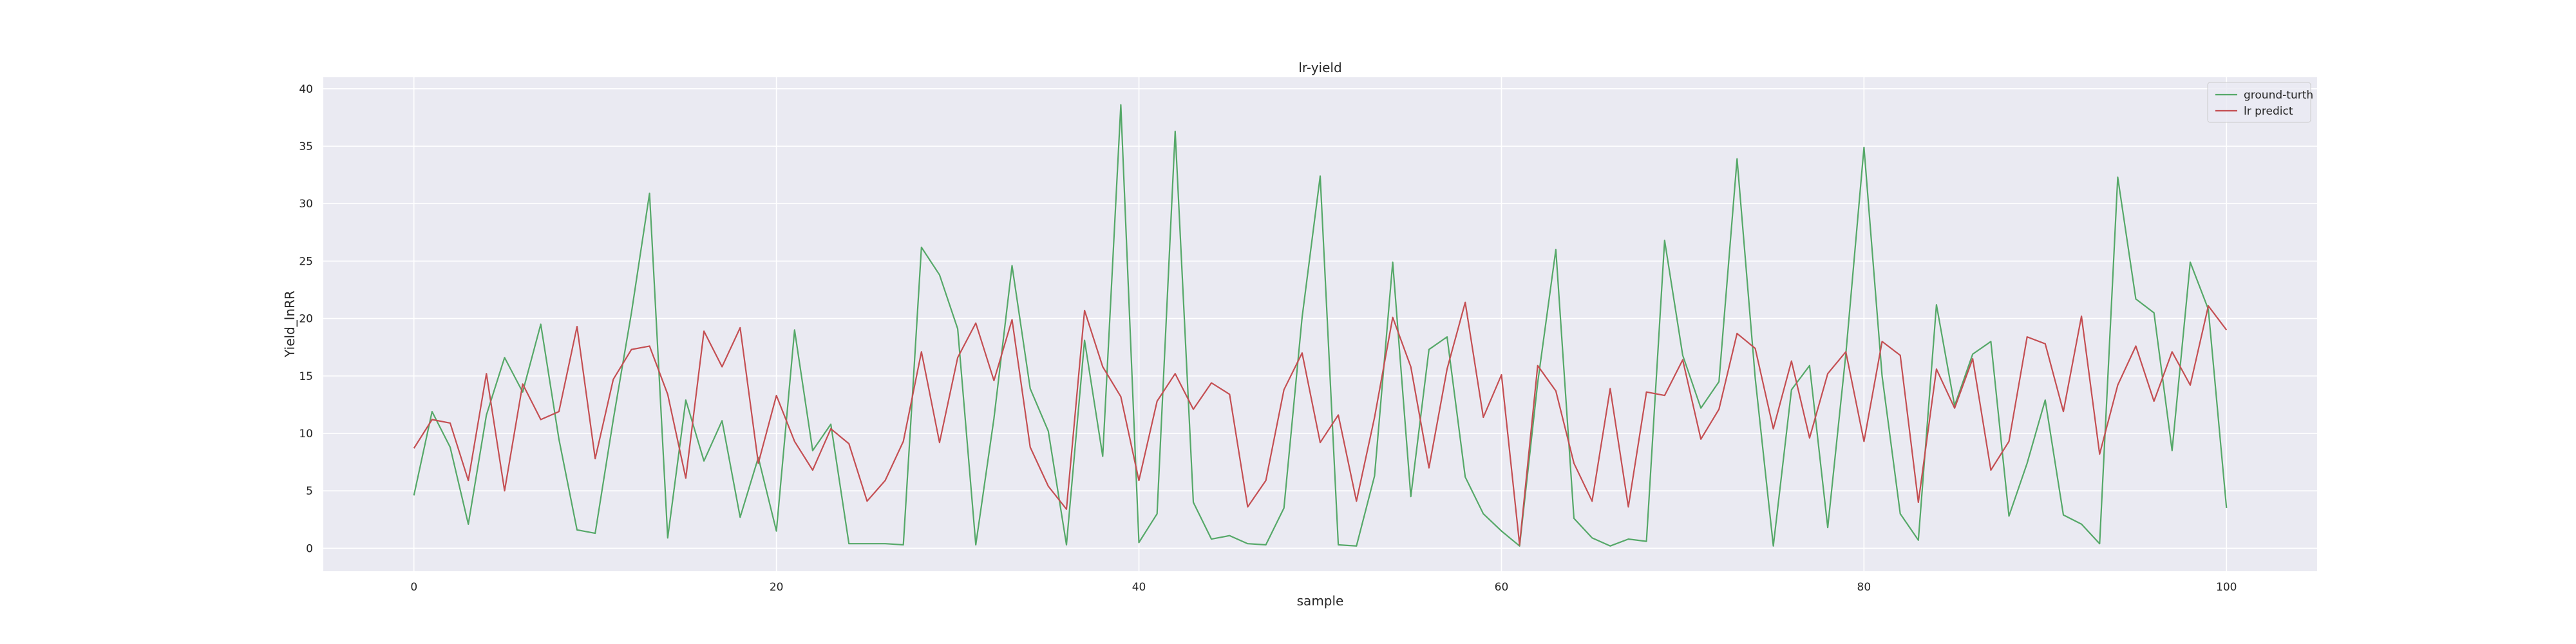 The height and width of the screenshot is (644, 2576). Describe the element at coordinates (414, 587) in the screenshot. I see `x-tick-label: 0` at that location.